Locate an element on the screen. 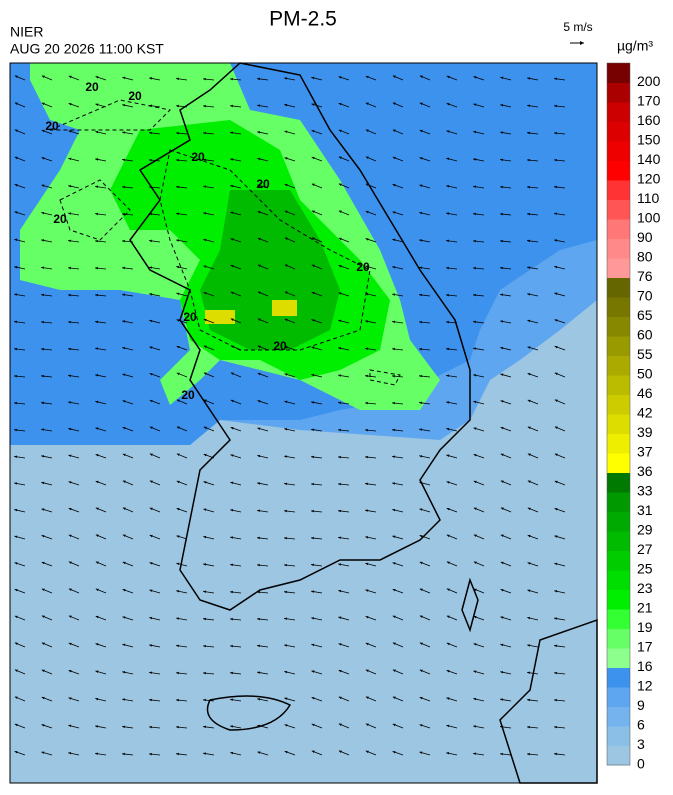 The width and height of the screenshot is (673, 795). colorbar-label: 80 is located at coordinates (645, 257).